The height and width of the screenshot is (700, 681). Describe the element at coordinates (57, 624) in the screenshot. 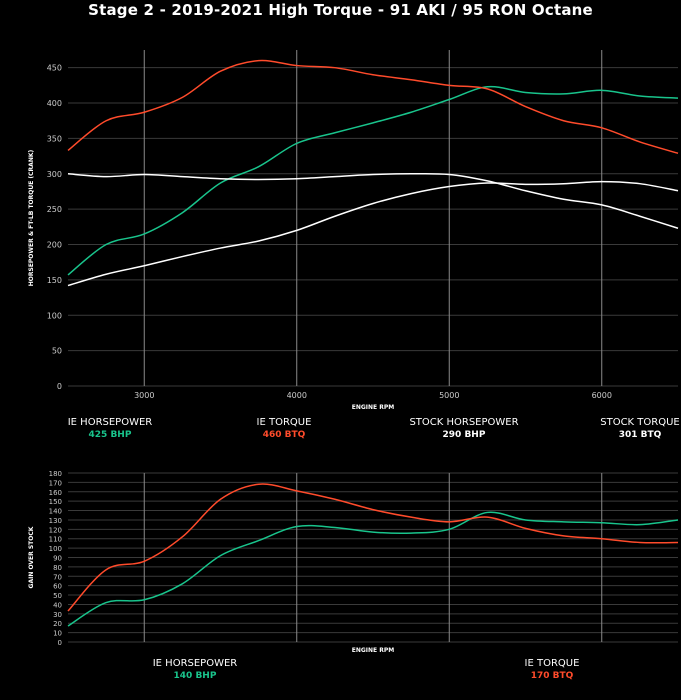

I see `y-tick-label: 20` at that location.